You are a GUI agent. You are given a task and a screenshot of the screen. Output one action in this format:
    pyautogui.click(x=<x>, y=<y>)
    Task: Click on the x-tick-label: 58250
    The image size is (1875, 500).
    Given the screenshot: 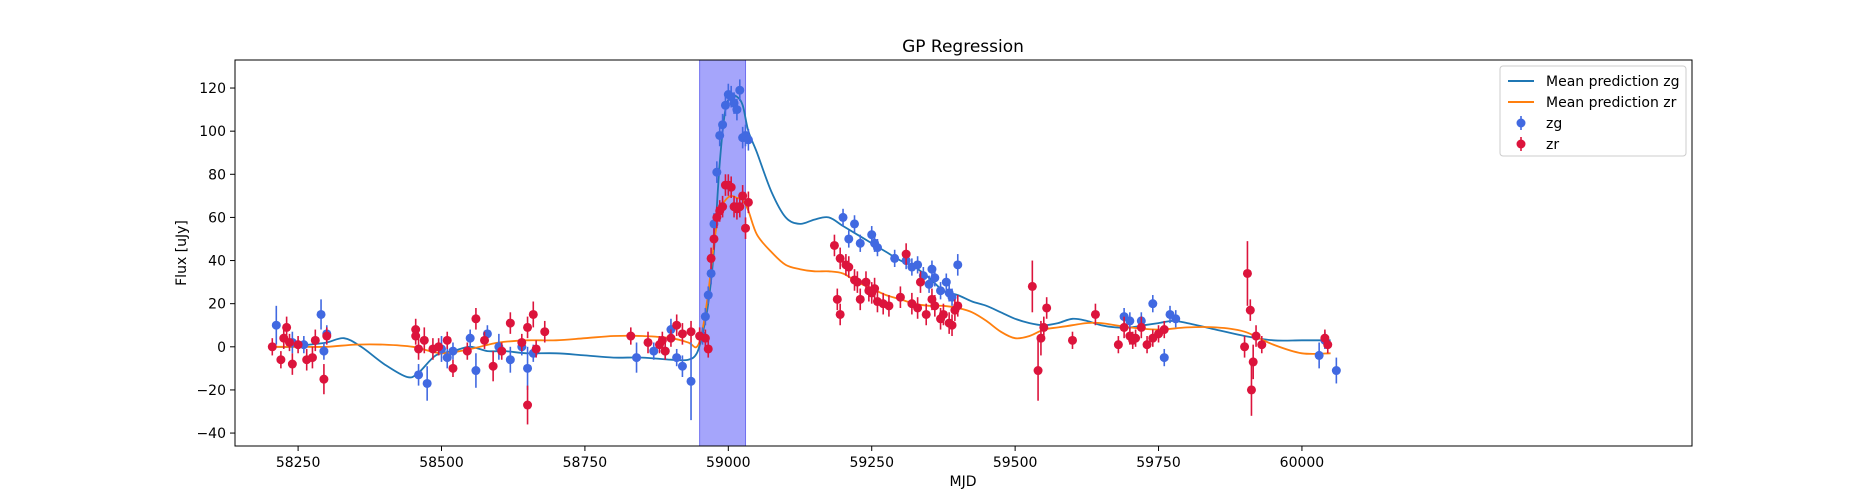 What is the action you would take?
    pyautogui.click(x=298, y=463)
    